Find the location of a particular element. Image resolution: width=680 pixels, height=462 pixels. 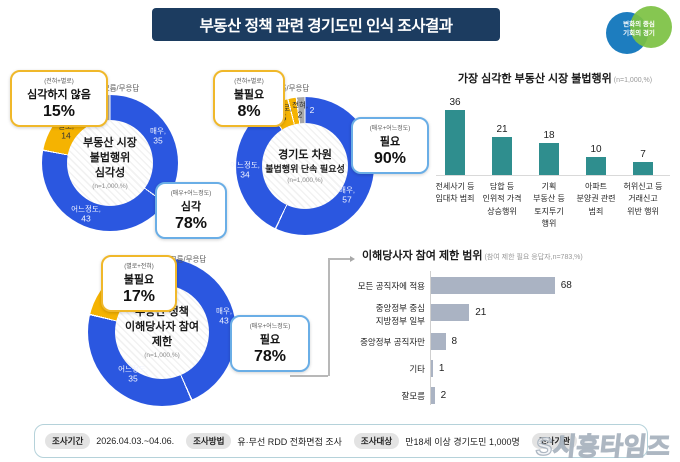

survey-info-item: 조사기관 is located at coordinates (557, 441).